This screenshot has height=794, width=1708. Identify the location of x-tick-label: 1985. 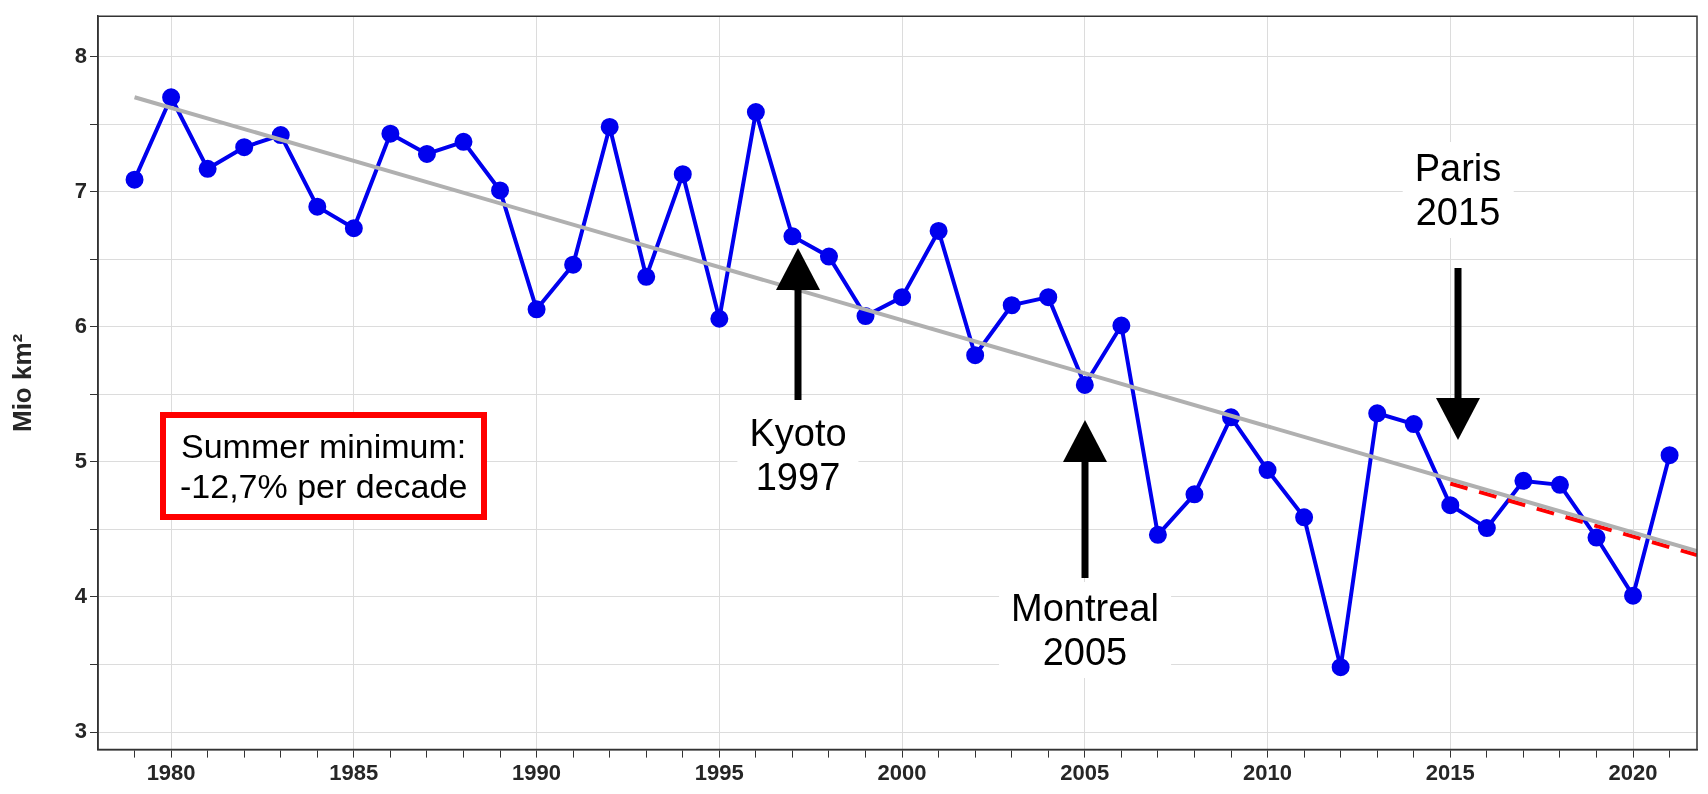
(354, 772).